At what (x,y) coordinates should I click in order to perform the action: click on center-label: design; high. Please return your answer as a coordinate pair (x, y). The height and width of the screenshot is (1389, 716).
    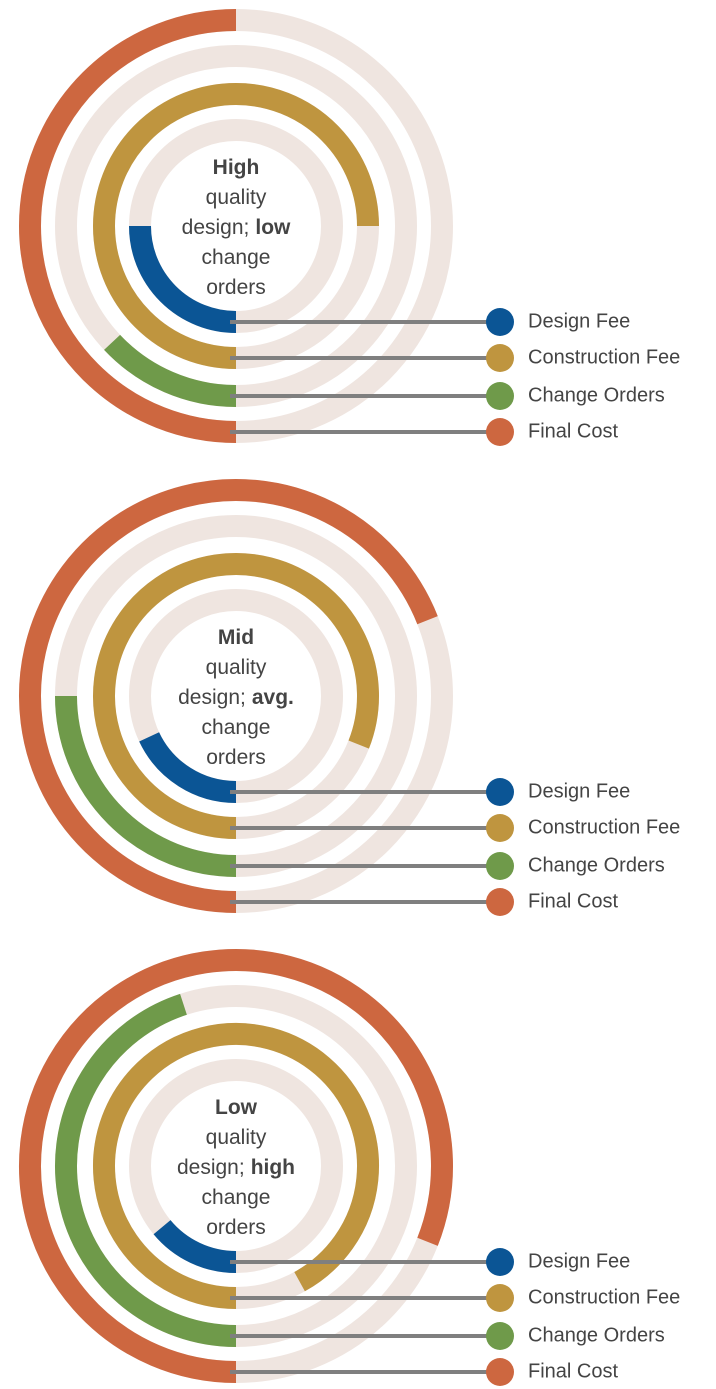
    Looking at the image, I should click on (236, 1167).